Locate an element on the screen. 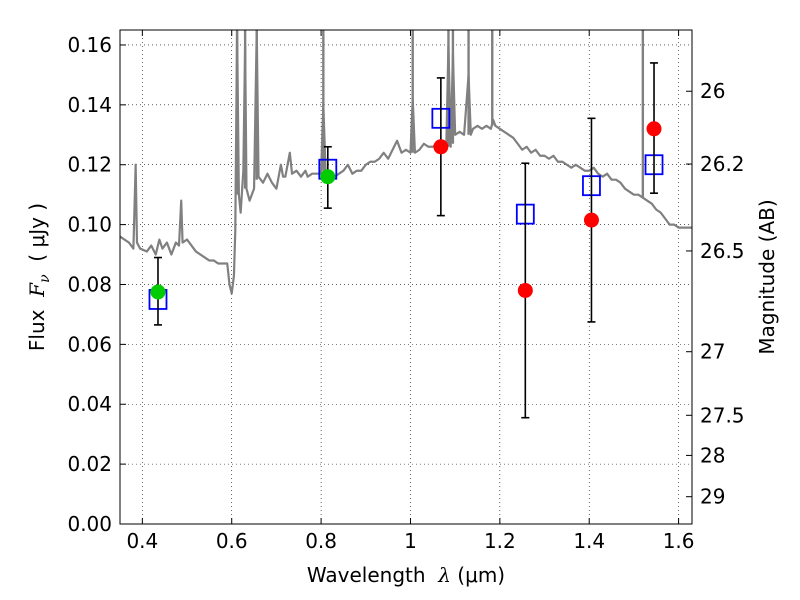 The height and width of the screenshot is (600, 800). y2-tick-label: 26.2 is located at coordinates (722, 164).